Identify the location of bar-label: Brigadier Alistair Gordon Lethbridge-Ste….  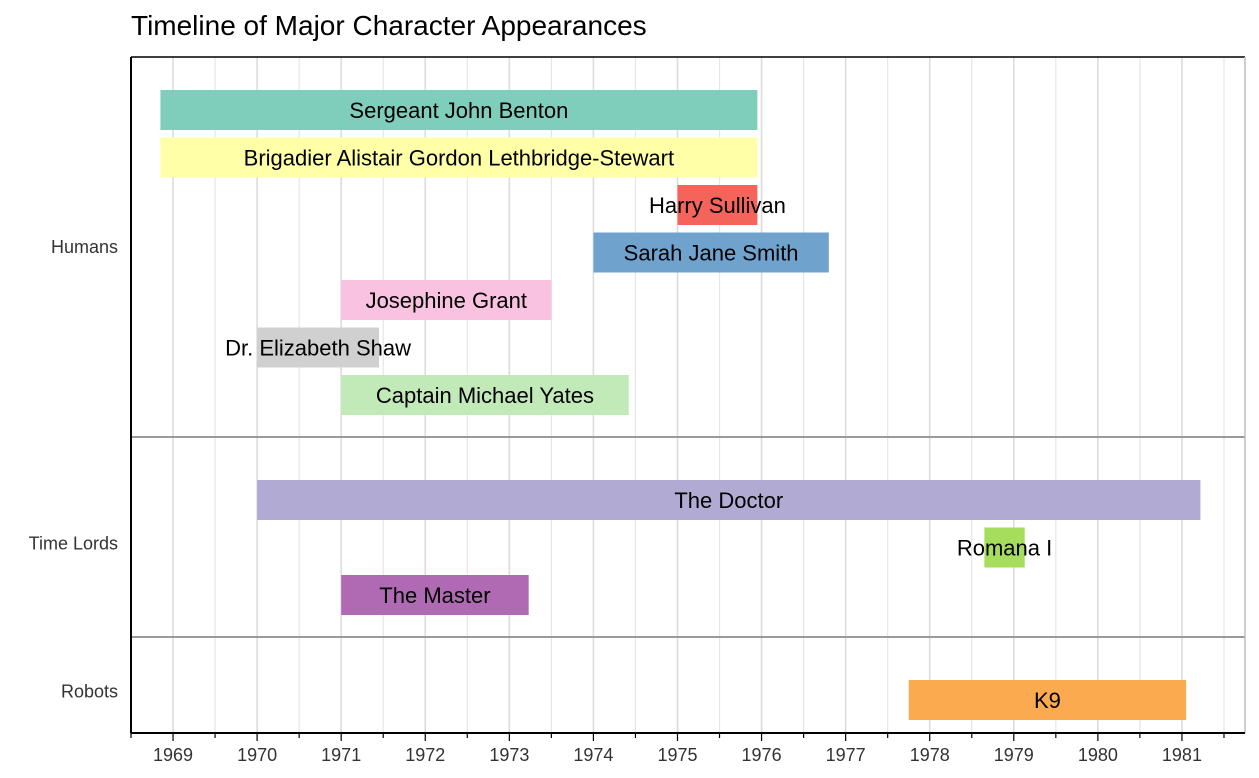
(459, 158).